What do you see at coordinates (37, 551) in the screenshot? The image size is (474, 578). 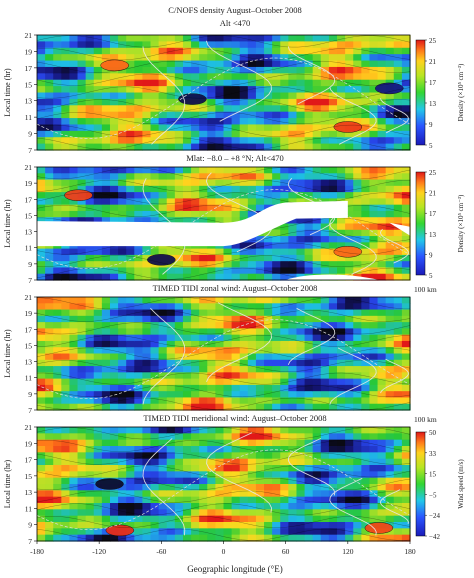 I see `x-tick-label: -180` at bounding box center [37, 551].